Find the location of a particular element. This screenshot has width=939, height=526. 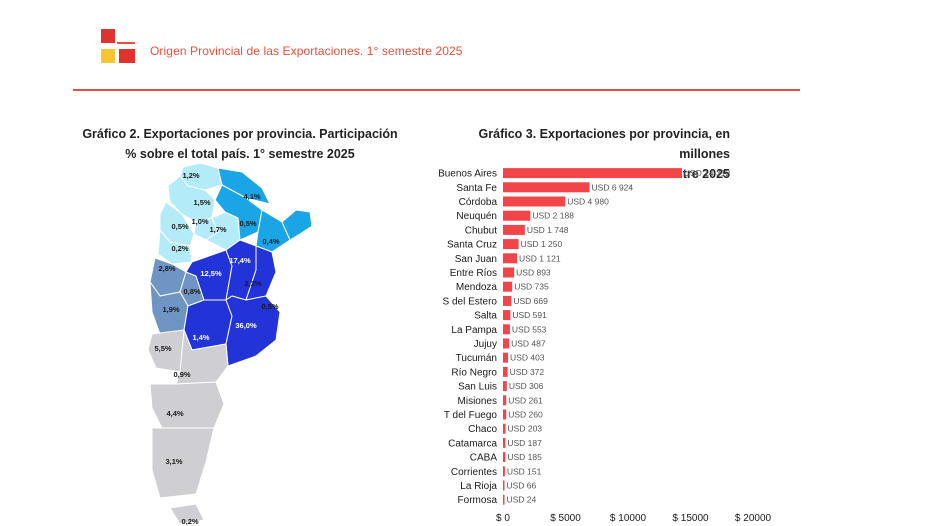

category-label: T del Fuego is located at coordinates (471, 415).